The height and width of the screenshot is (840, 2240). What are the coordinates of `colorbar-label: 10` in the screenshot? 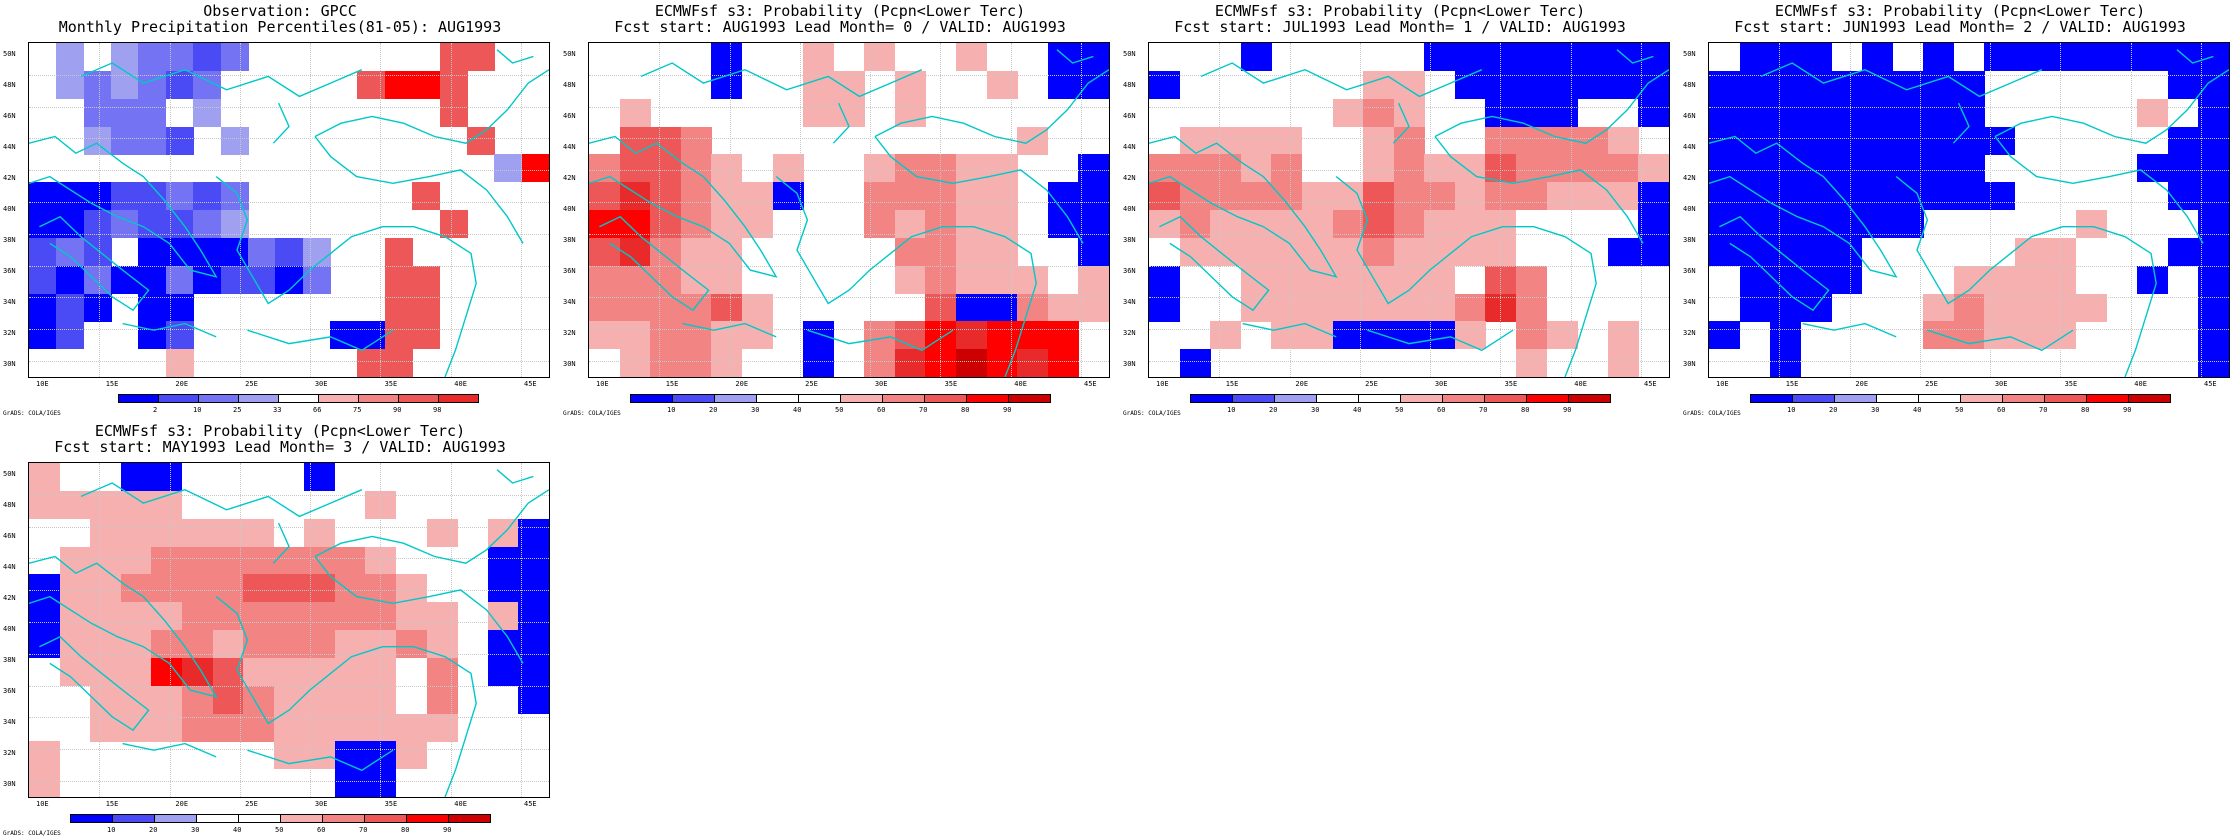 It's located at (197, 410).